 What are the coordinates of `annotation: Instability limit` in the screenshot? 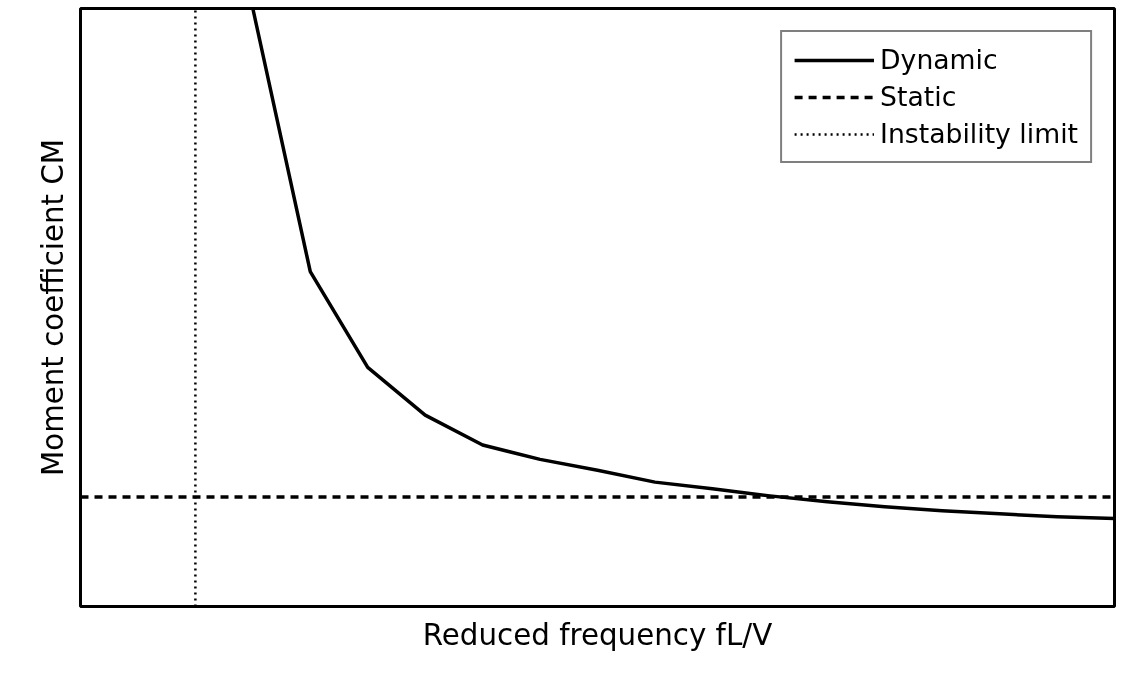 It's located at (979, 133).